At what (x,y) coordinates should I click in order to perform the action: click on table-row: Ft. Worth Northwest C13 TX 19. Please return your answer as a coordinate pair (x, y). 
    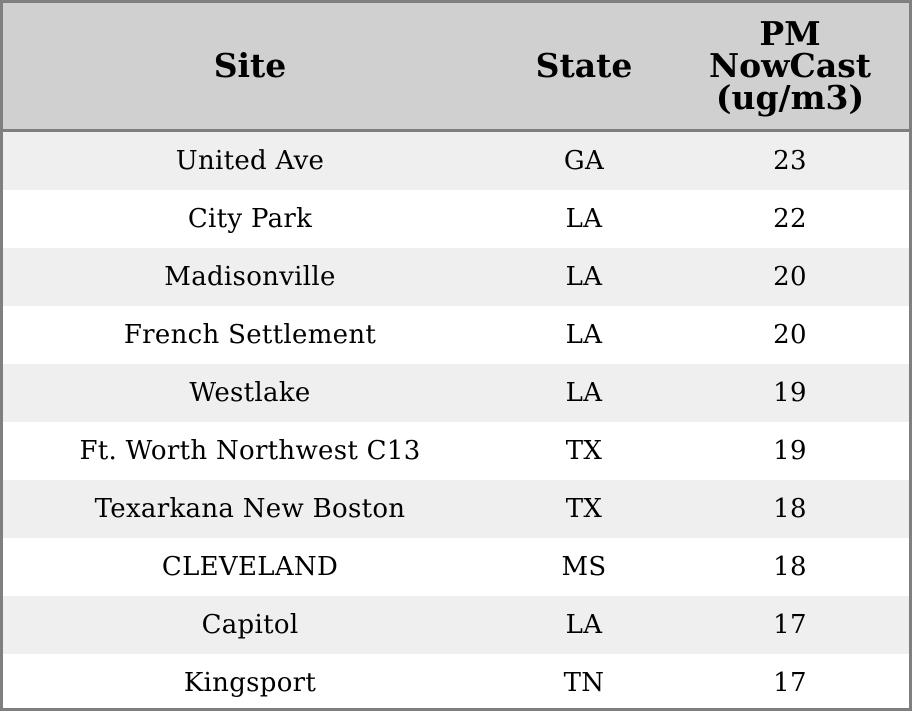
    Looking at the image, I should click on (456, 451).